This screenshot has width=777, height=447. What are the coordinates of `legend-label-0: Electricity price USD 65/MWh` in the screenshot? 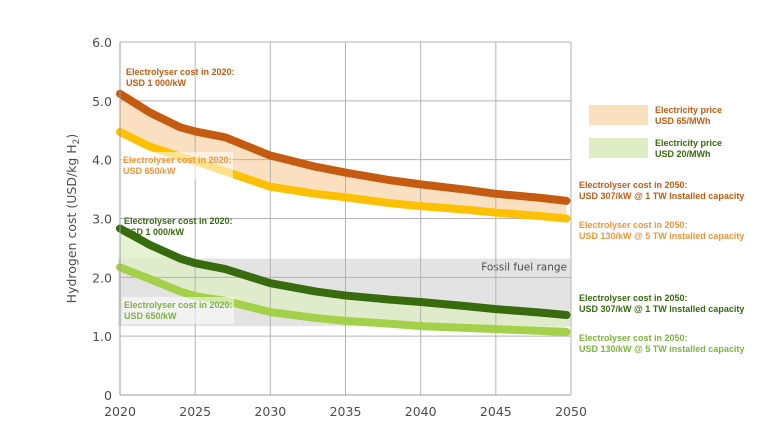 It's located at (688, 115).